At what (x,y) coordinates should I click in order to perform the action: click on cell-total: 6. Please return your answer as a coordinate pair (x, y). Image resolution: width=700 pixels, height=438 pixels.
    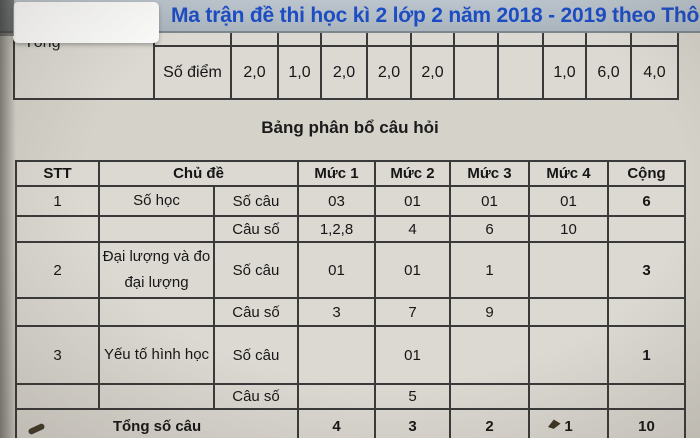
    Looking at the image, I should click on (646, 201).